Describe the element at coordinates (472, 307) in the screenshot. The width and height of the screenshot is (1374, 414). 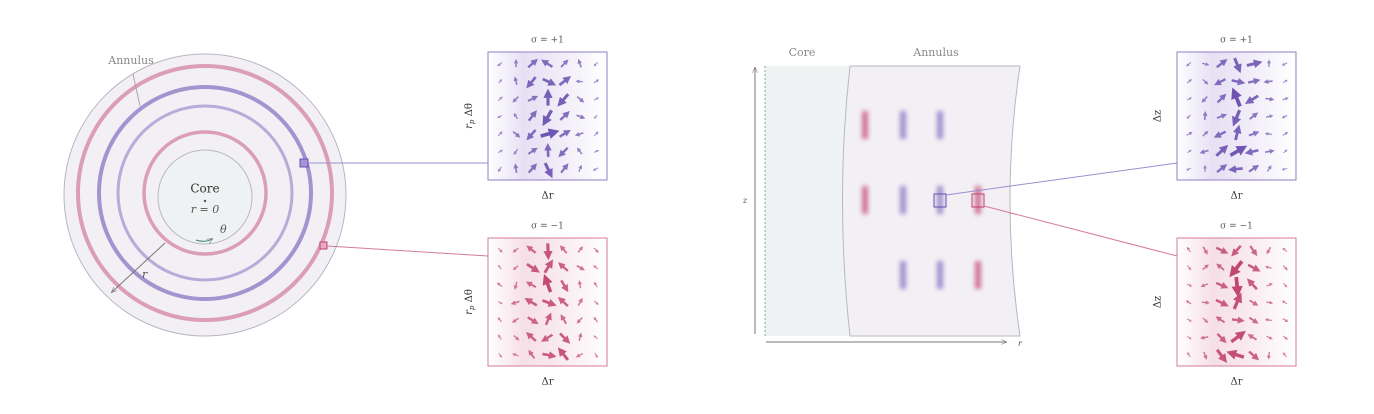
I see `y-label-sub: p` at that location.